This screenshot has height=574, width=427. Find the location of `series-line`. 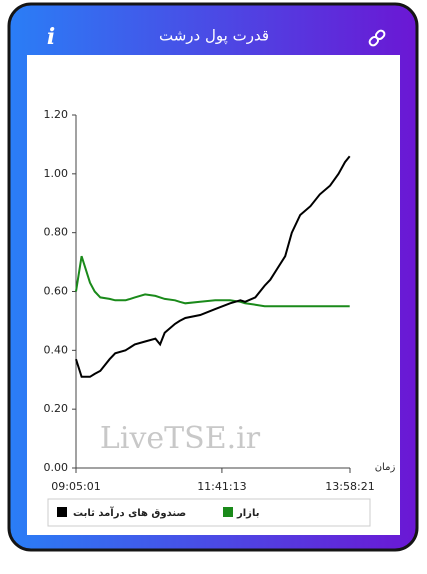

series-line is located at coordinates (212, 281).